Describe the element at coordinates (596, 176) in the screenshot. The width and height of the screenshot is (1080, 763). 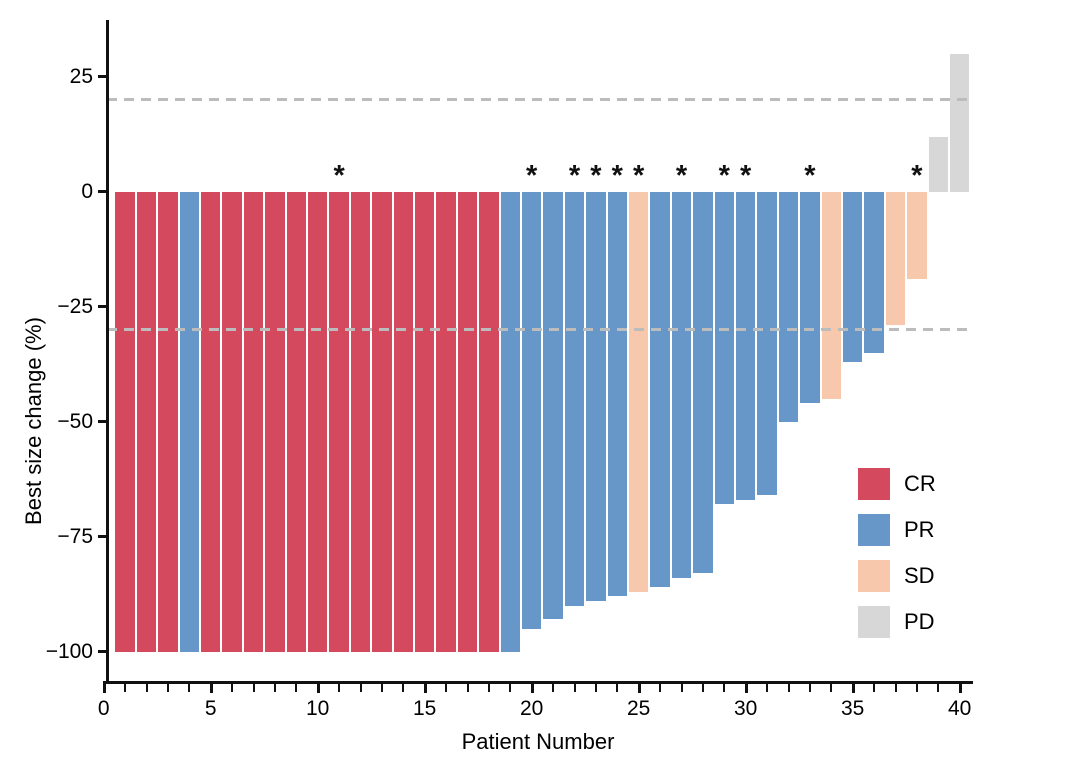
I see `asterisk-patient-23: *` at that location.